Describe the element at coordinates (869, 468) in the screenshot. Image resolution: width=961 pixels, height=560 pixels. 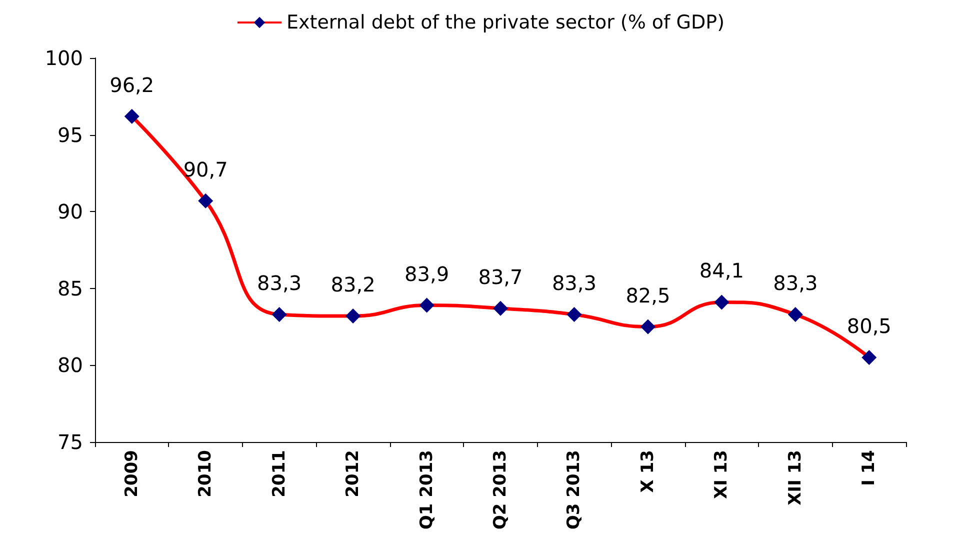
I see `x-tick-label: I 14` at that location.